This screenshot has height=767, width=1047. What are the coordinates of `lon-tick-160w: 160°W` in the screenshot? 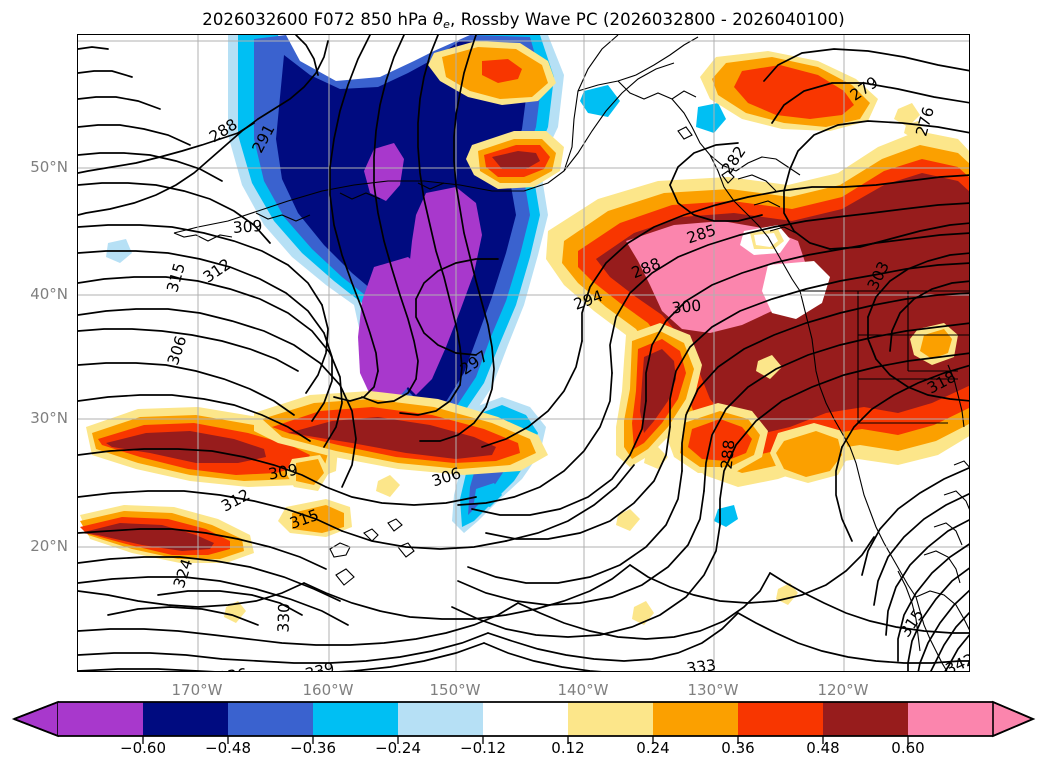 It's located at (328, 690).